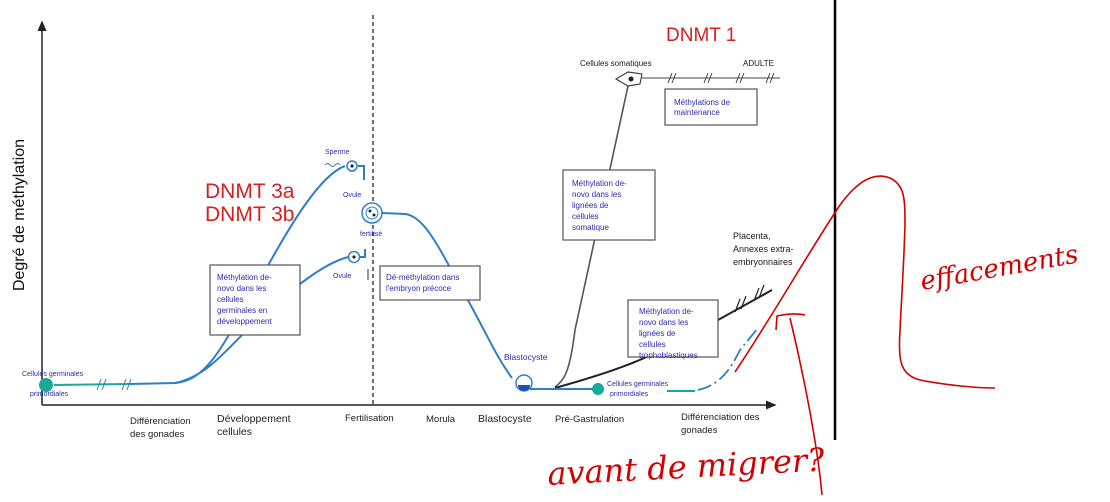 This screenshot has height=502, width=1110. I want to click on placenta-label: Placenta,, so click(752, 236).